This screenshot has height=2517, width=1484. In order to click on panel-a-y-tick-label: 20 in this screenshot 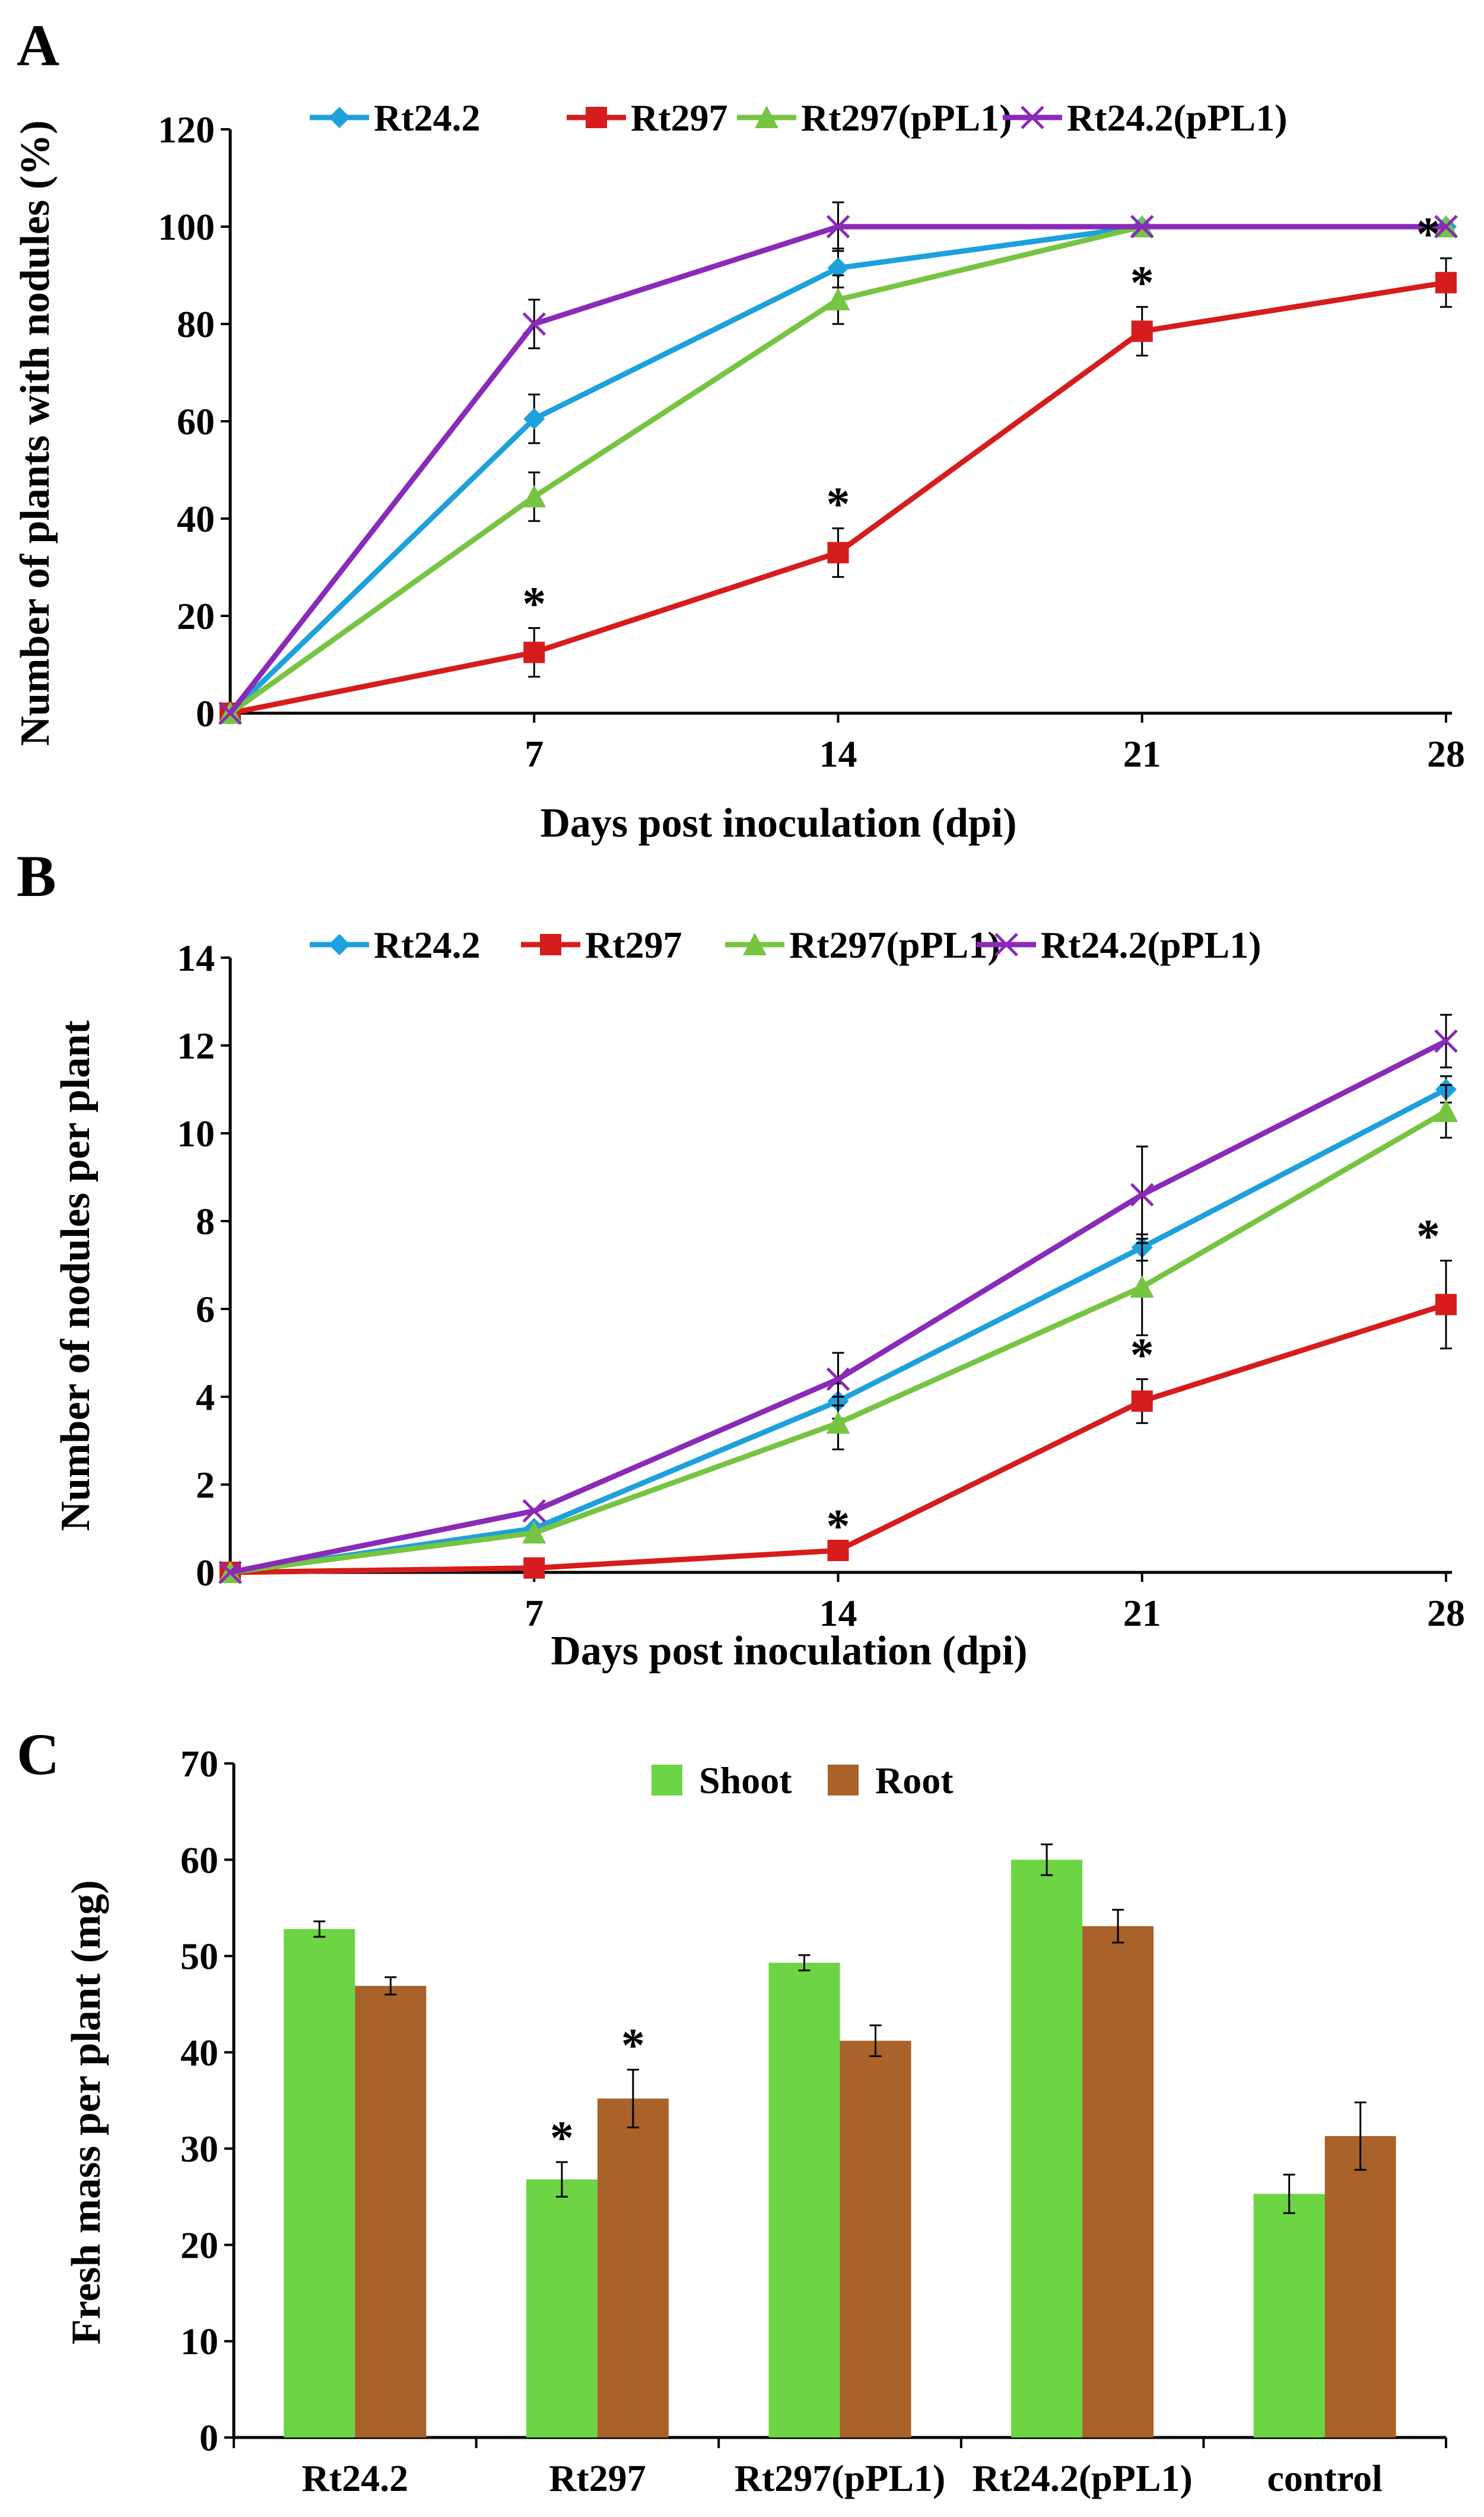, I will do `click(196, 616)`.